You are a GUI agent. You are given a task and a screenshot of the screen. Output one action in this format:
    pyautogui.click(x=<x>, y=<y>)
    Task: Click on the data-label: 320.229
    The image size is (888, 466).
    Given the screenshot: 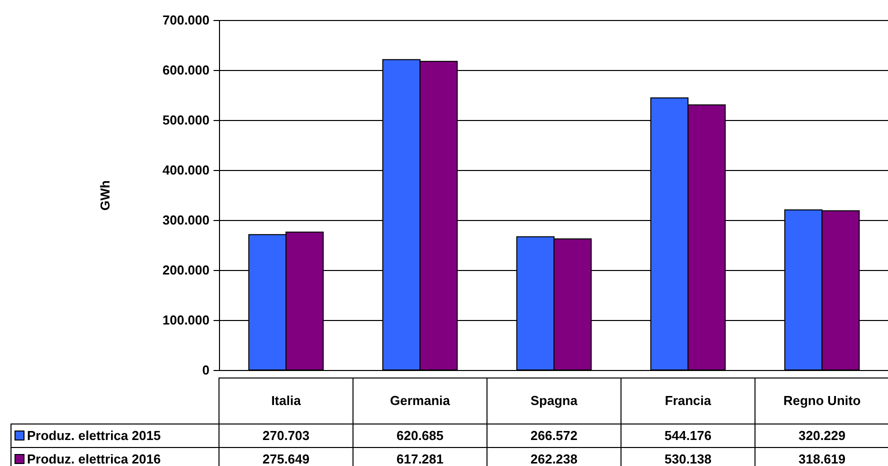 What is the action you would take?
    pyautogui.click(x=822, y=435)
    